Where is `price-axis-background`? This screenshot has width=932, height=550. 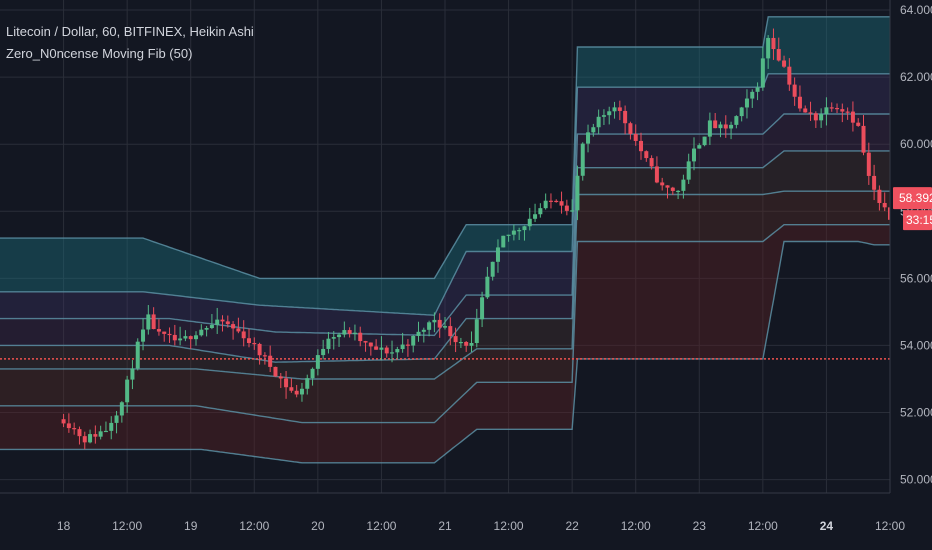
price-axis-background is located at coordinates (911, 275).